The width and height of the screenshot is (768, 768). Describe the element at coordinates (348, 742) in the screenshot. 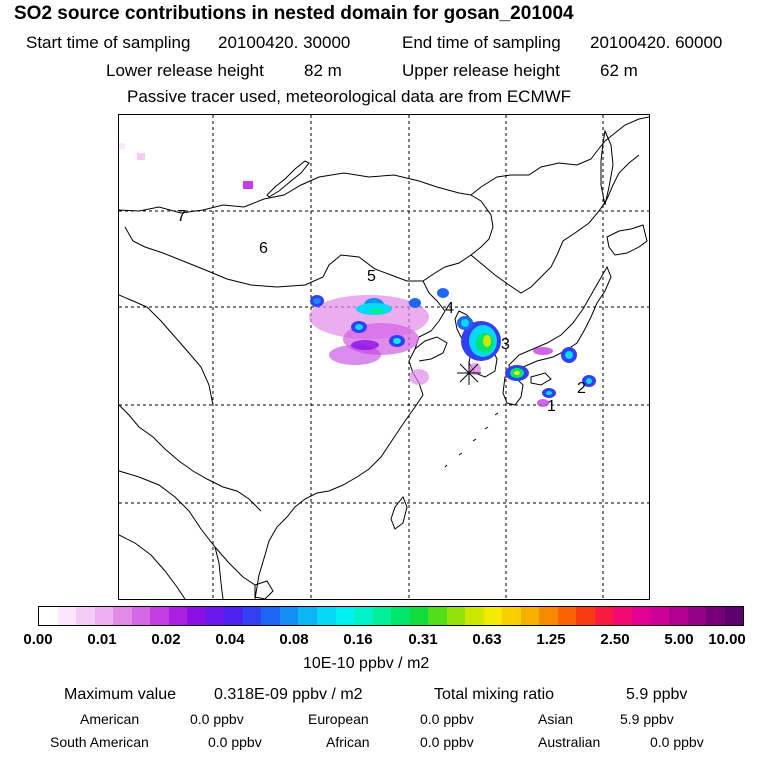

I see `african-label: African` at that location.